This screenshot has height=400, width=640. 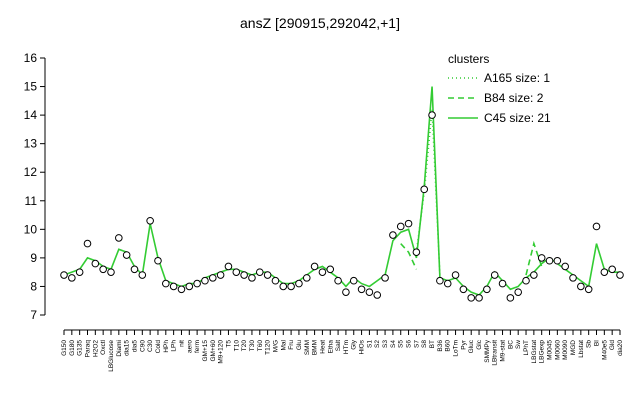 What do you see at coordinates (573, 347) in the screenshot?
I see `x-tick-label: MGD` at bounding box center [573, 347].